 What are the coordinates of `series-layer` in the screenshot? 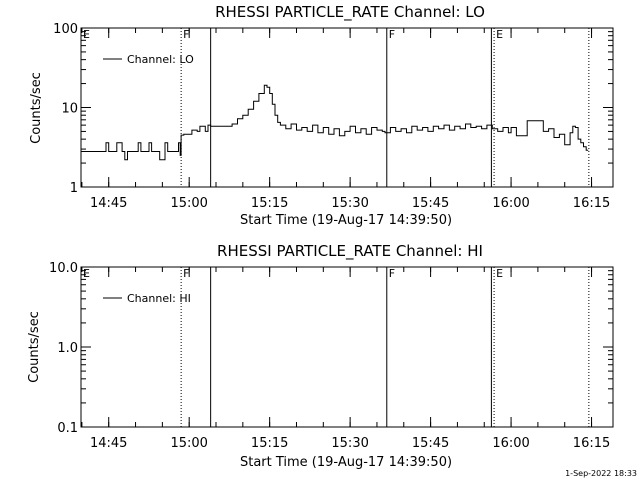 It's located at (335, 122).